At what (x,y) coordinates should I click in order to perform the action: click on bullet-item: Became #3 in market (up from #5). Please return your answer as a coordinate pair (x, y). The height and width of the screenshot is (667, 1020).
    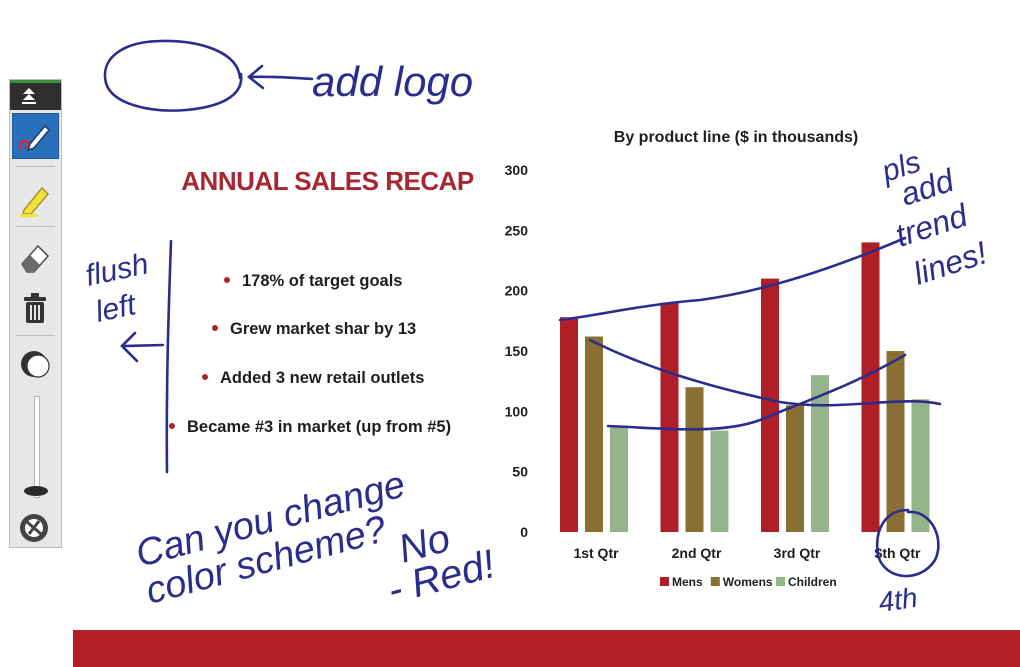
    Looking at the image, I should click on (310, 427).